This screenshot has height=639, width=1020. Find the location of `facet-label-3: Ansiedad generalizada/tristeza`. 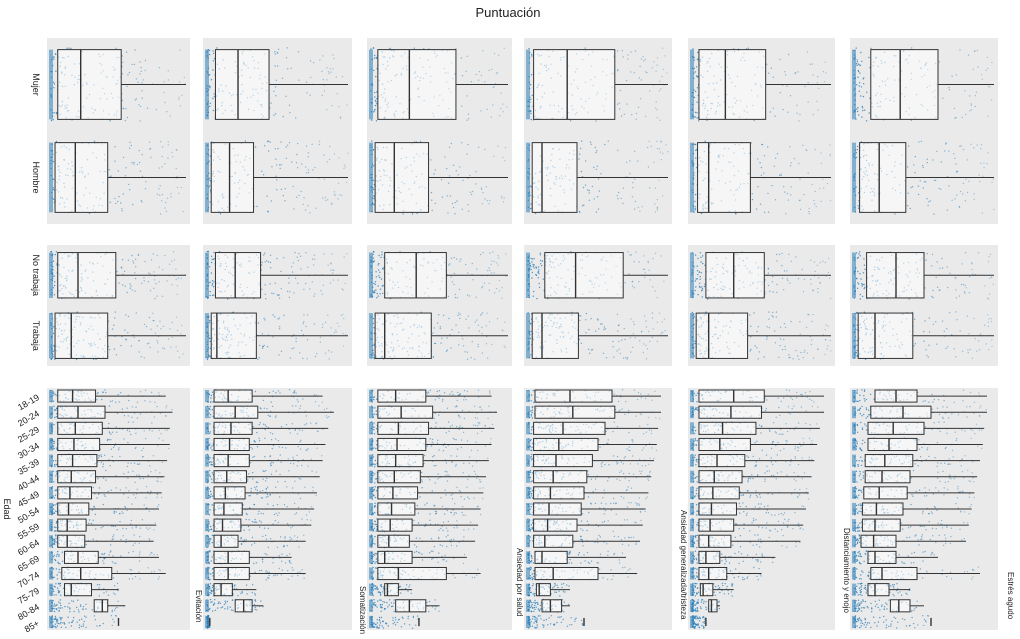

facet-label-3: Ansiedad generalizada/tristeza is located at coordinates (683, 565).